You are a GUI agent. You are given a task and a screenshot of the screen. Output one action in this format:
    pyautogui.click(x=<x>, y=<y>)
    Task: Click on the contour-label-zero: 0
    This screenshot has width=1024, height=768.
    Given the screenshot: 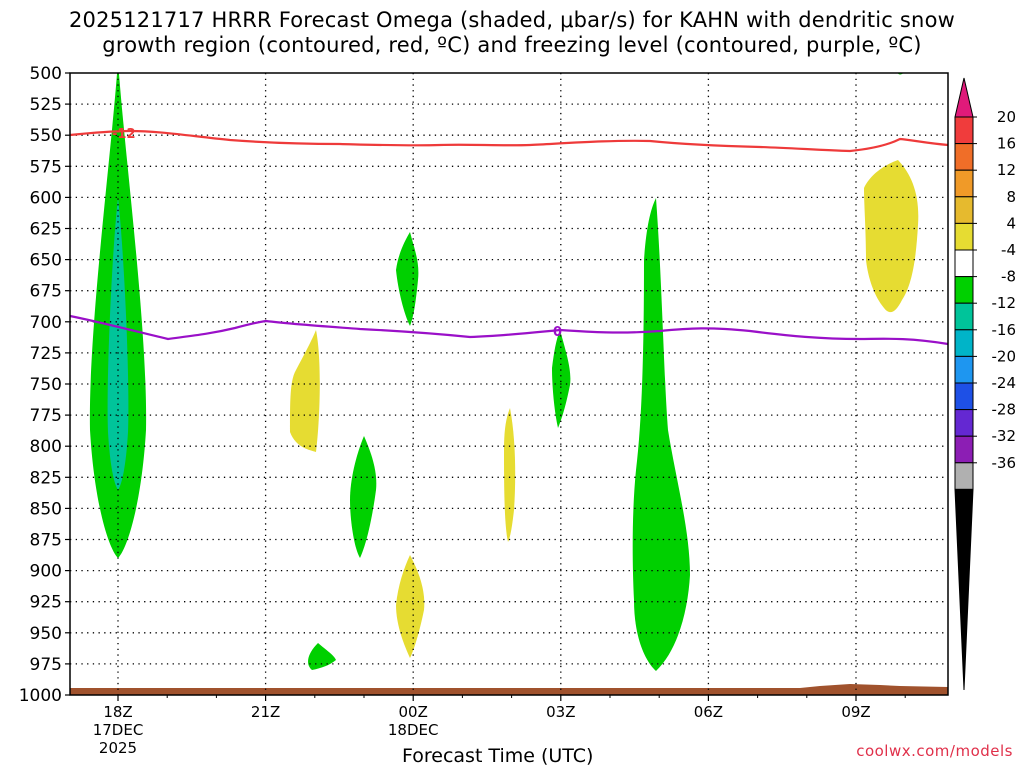 What is the action you would take?
    pyautogui.click(x=557, y=332)
    